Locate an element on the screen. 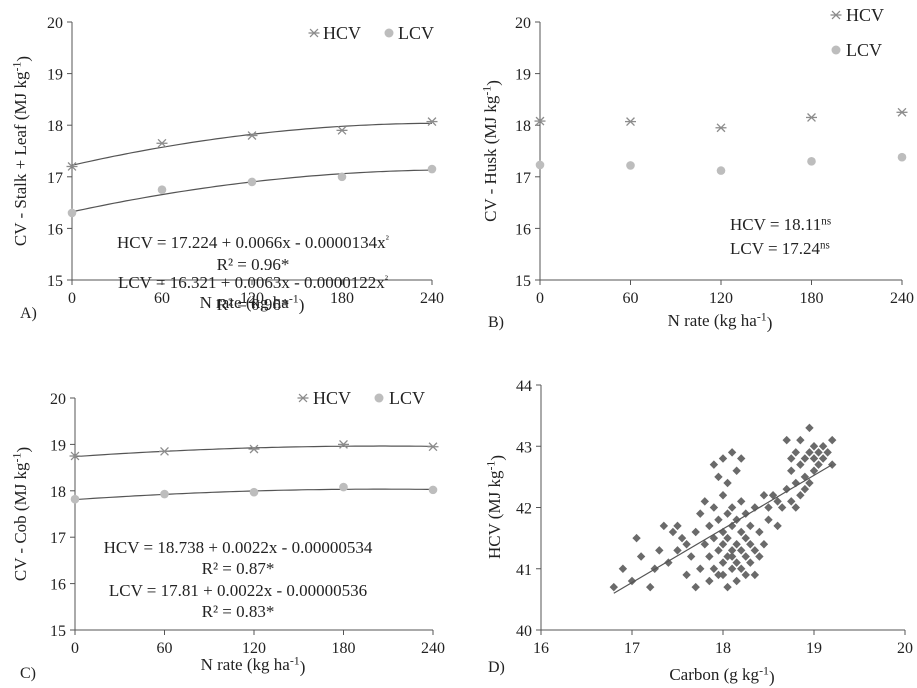  panel-label: D) is located at coordinates (496, 667).